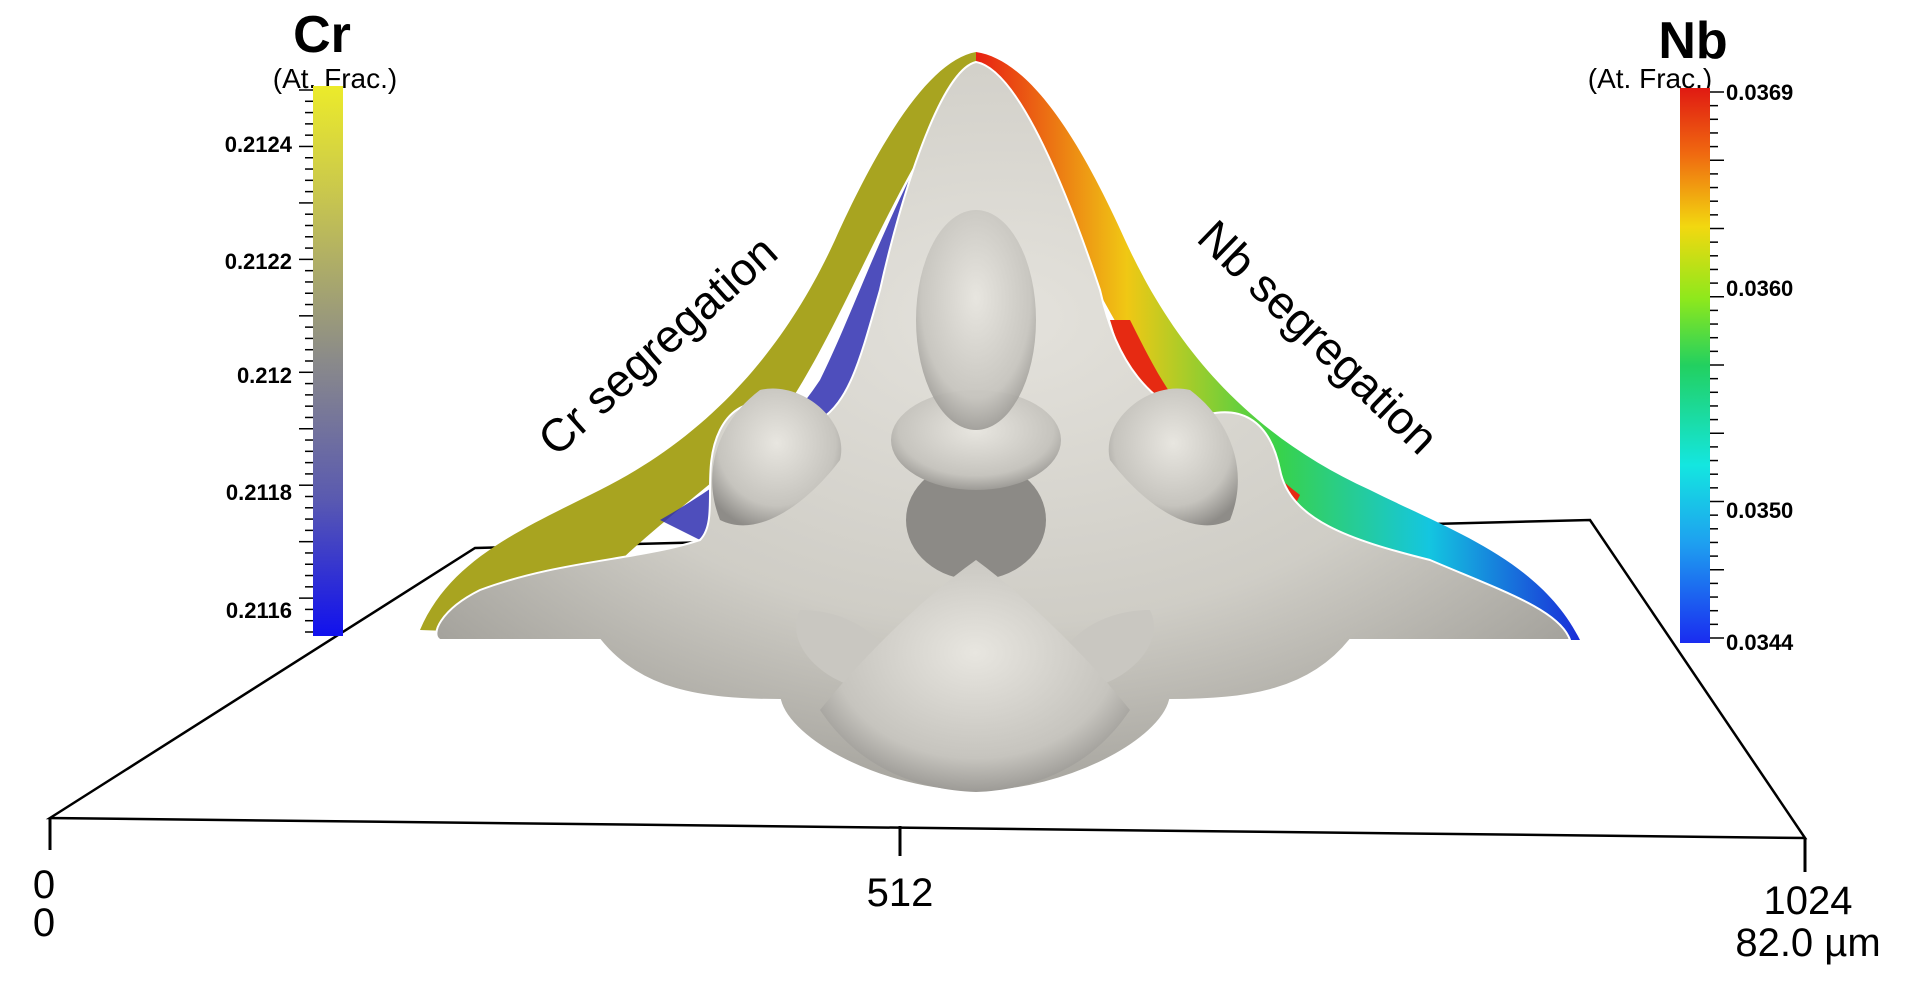 Image resolution: width=1927 pixels, height=992 pixels. I want to click on axis-tick-label: 1024, so click(1808, 901).